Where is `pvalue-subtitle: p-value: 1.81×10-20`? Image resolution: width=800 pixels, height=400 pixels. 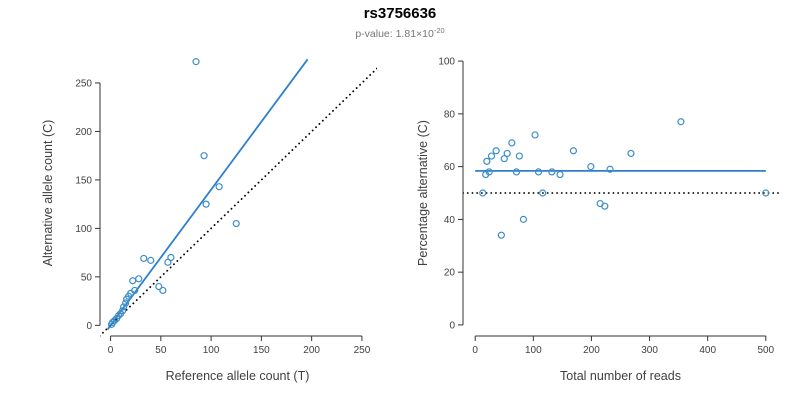
pvalue-subtitle: p-value: 1.81×10-20 is located at coordinates (400, 33).